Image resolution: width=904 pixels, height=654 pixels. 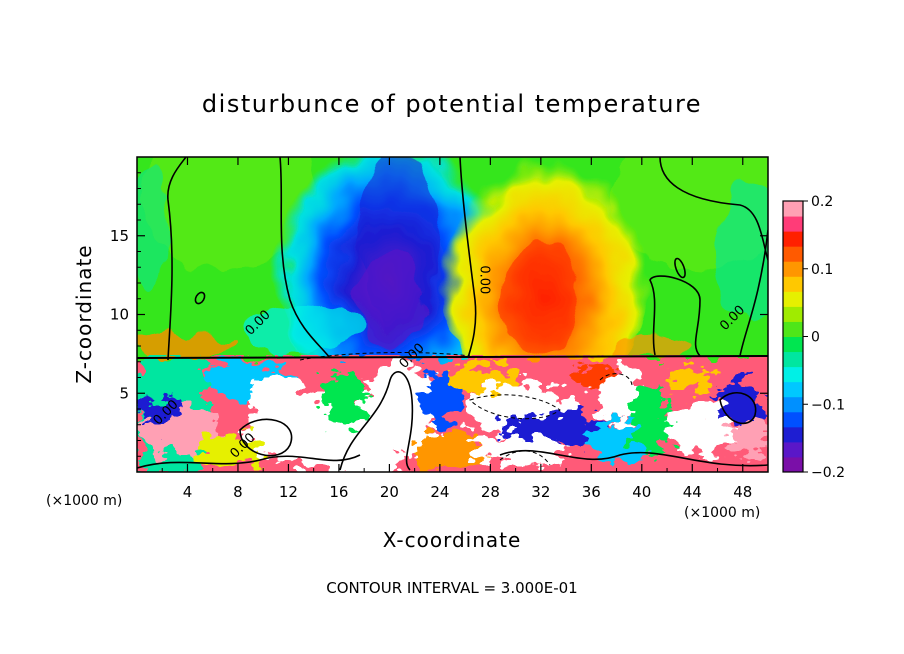 I want to click on y-tick-label: 10, so click(x=119, y=315).